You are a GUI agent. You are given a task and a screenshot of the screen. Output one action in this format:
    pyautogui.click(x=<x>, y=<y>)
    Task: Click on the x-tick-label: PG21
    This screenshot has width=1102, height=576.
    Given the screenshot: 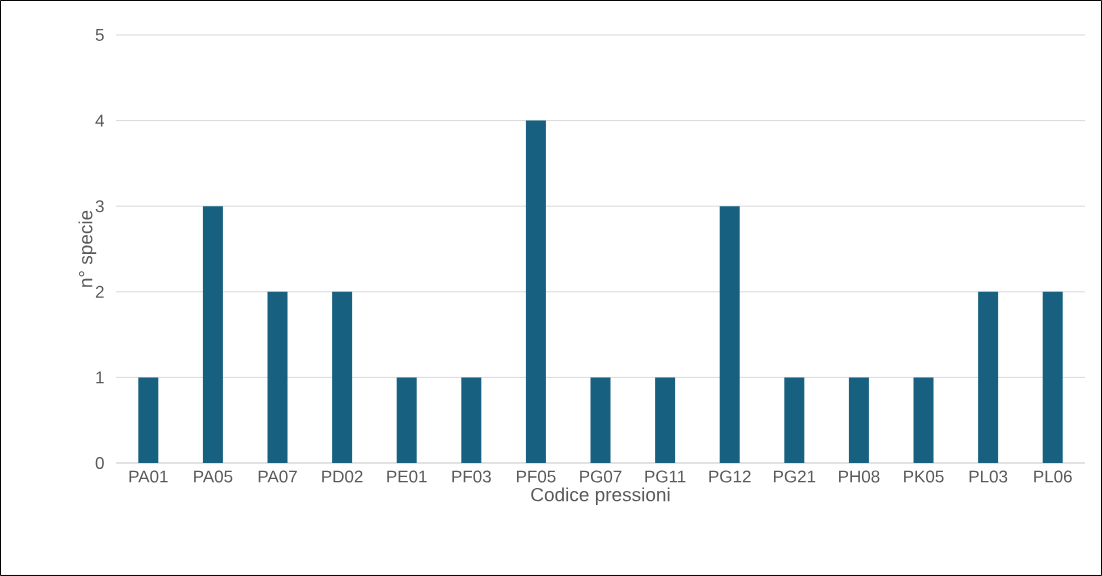 What is the action you would take?
    pyautogui.click(x=794, y=476)
    